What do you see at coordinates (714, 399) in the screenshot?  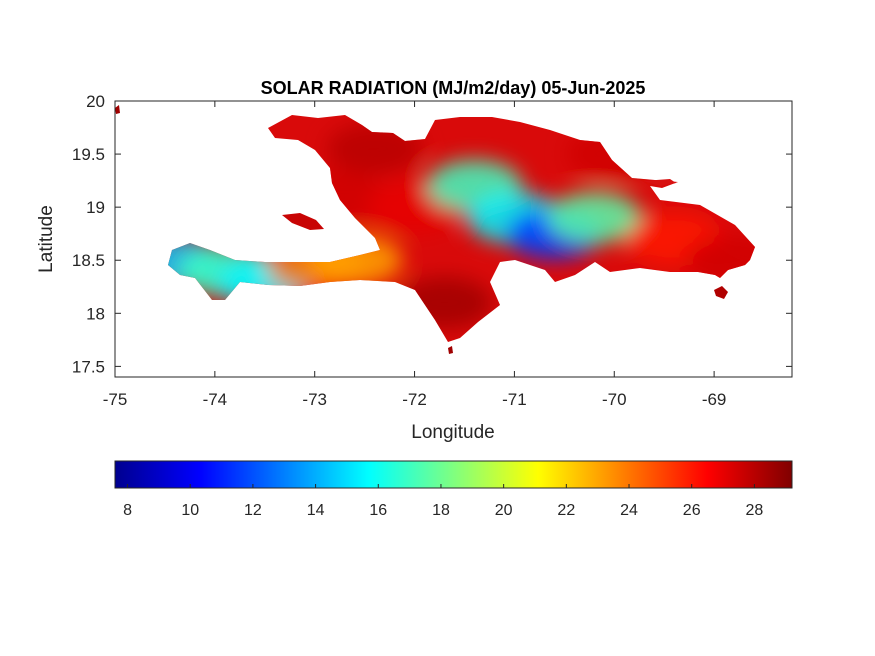 I see `x-tick-label: -69` at bounding box center [714, 399].